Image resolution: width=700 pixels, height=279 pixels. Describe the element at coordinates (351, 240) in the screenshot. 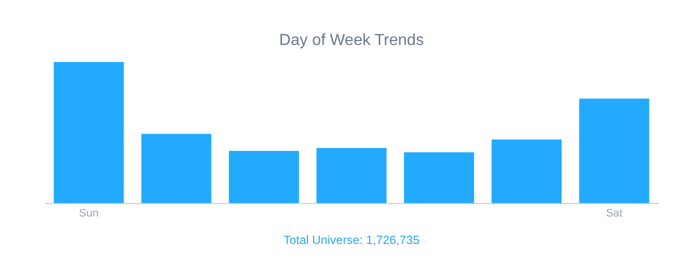

I see `text: Total Universe: 1,726,735` at that location.